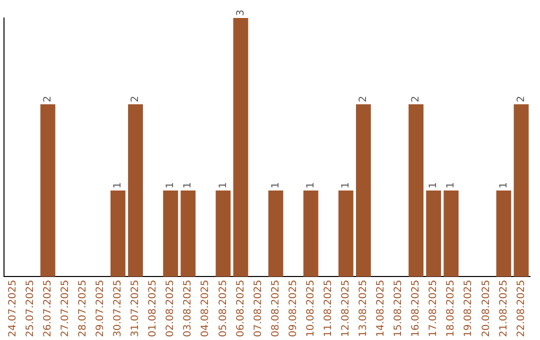  Describe the element at coordinates (416, 309) in the screenshot. I see `x-tick-label: 16.08.2025` at that location.